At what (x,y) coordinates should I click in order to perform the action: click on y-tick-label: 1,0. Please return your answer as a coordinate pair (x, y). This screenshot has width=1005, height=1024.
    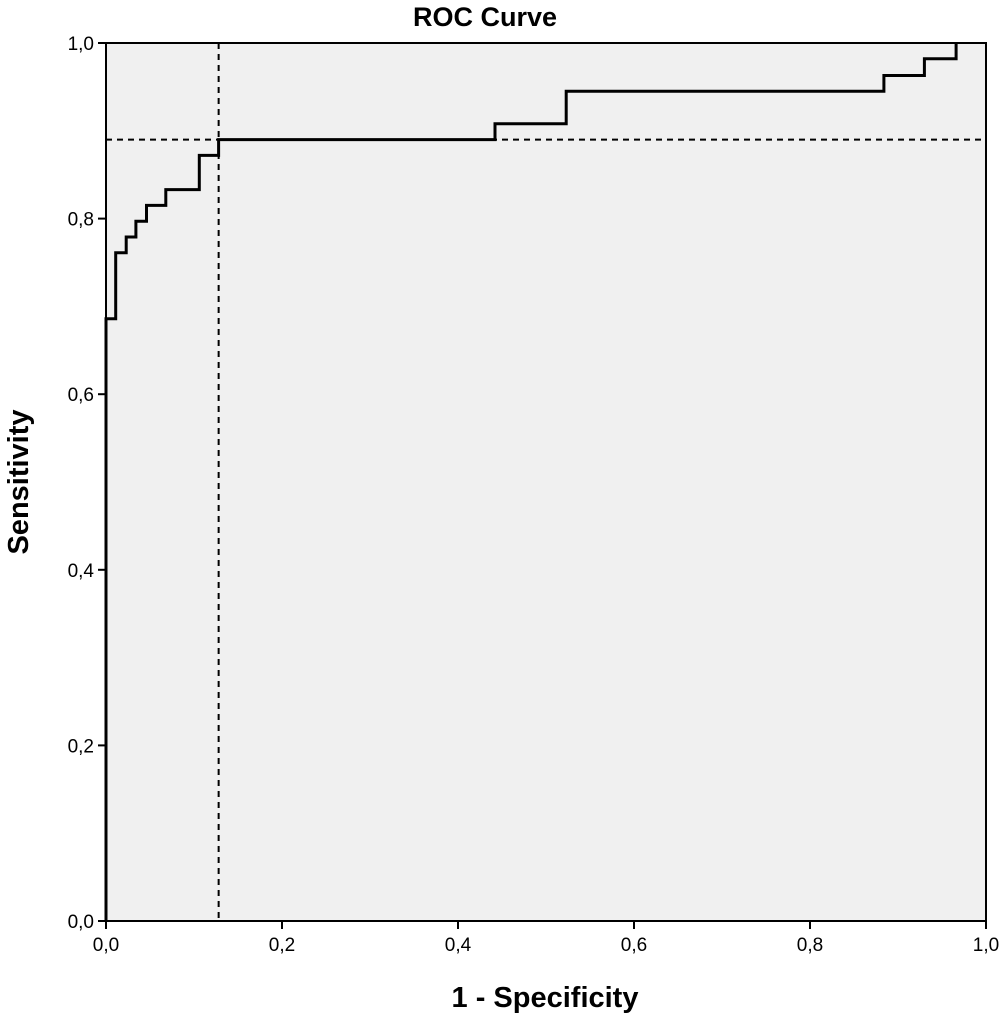
    Looking at the image, I should click on (81, 44).